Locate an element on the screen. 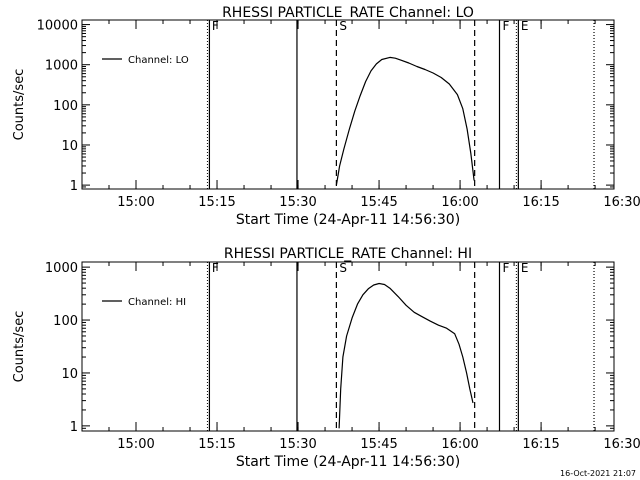  chart-title: RHESSI PARTICLE_RATE Channel: LO is located at coordinates (348, 13).